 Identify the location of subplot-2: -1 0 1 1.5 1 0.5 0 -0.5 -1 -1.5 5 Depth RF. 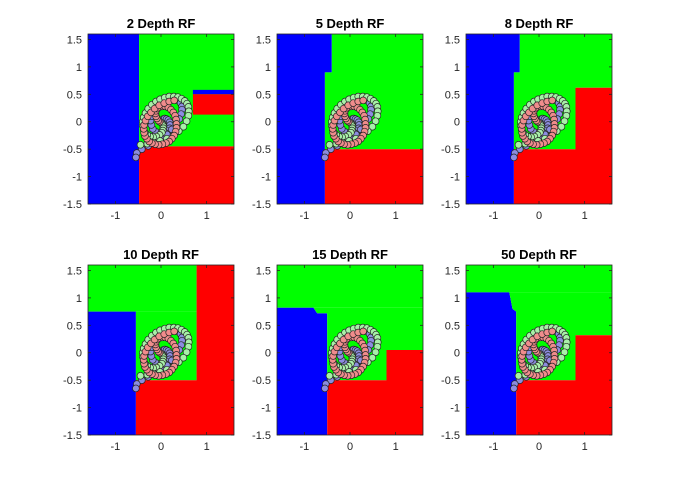
(338, 119).